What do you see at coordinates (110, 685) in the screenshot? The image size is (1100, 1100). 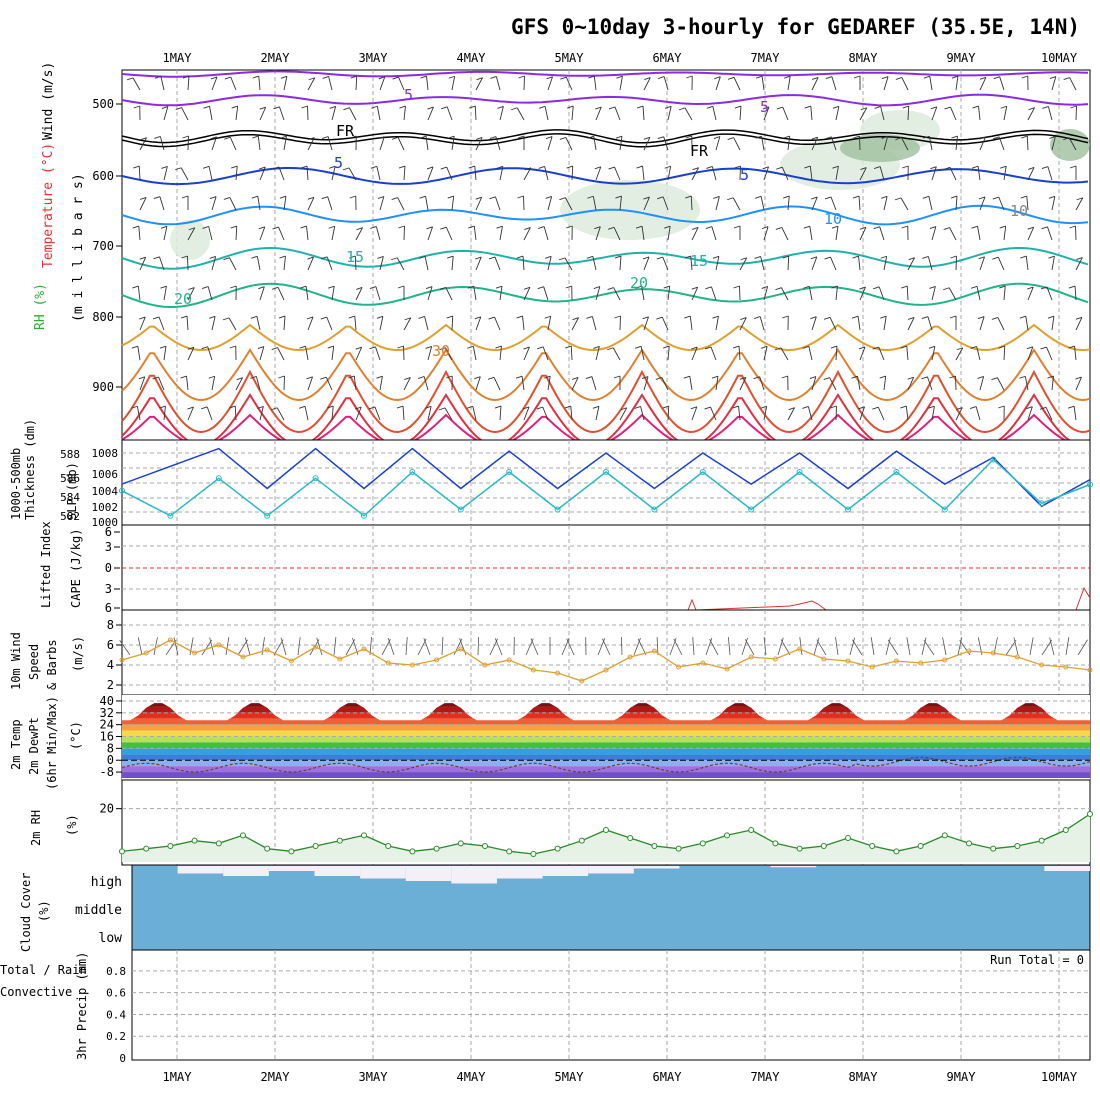 I see `y-tick-label: 2` at bounding box center [110, 685].